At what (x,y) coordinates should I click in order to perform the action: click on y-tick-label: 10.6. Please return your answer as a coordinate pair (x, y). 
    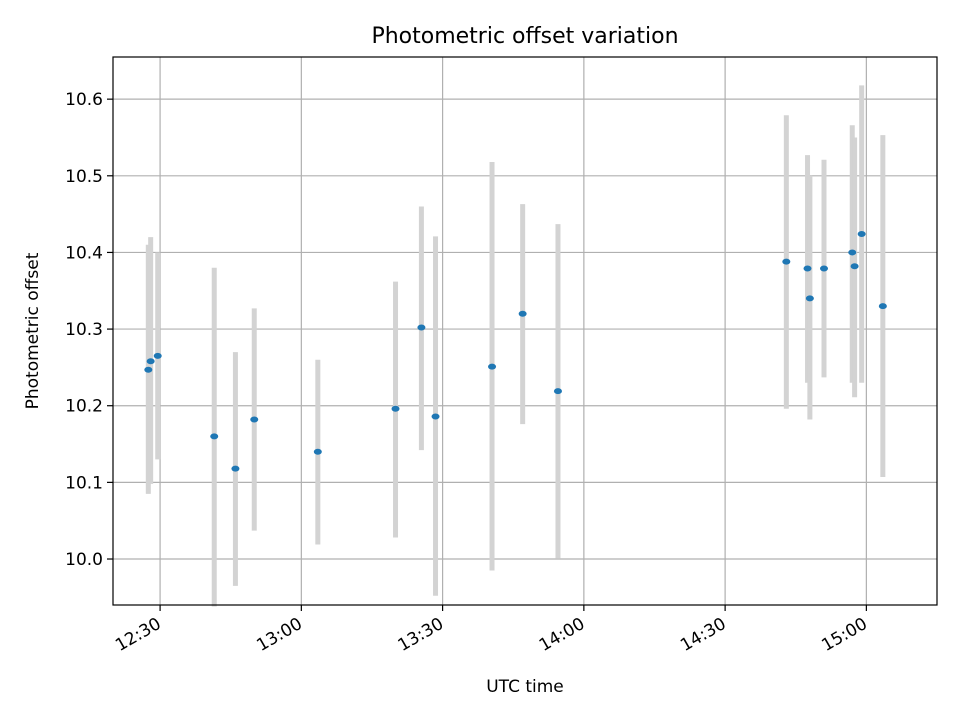
    Looking at the image, I should click on (84, 100).